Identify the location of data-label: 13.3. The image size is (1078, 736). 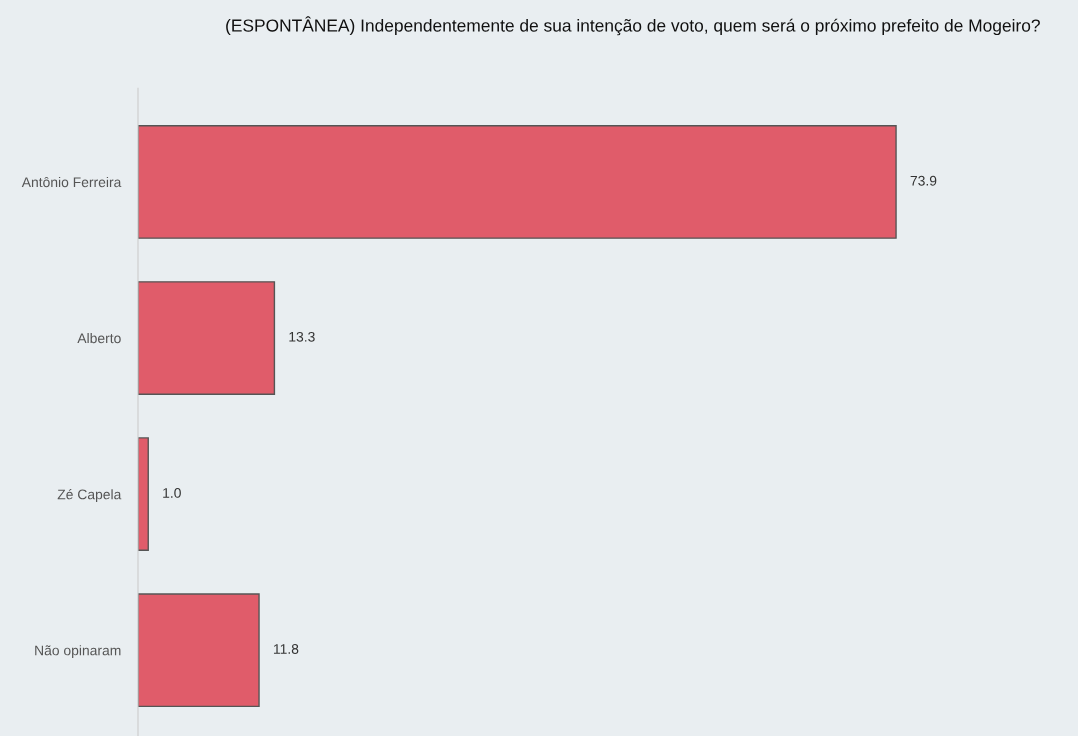
(302, 336).